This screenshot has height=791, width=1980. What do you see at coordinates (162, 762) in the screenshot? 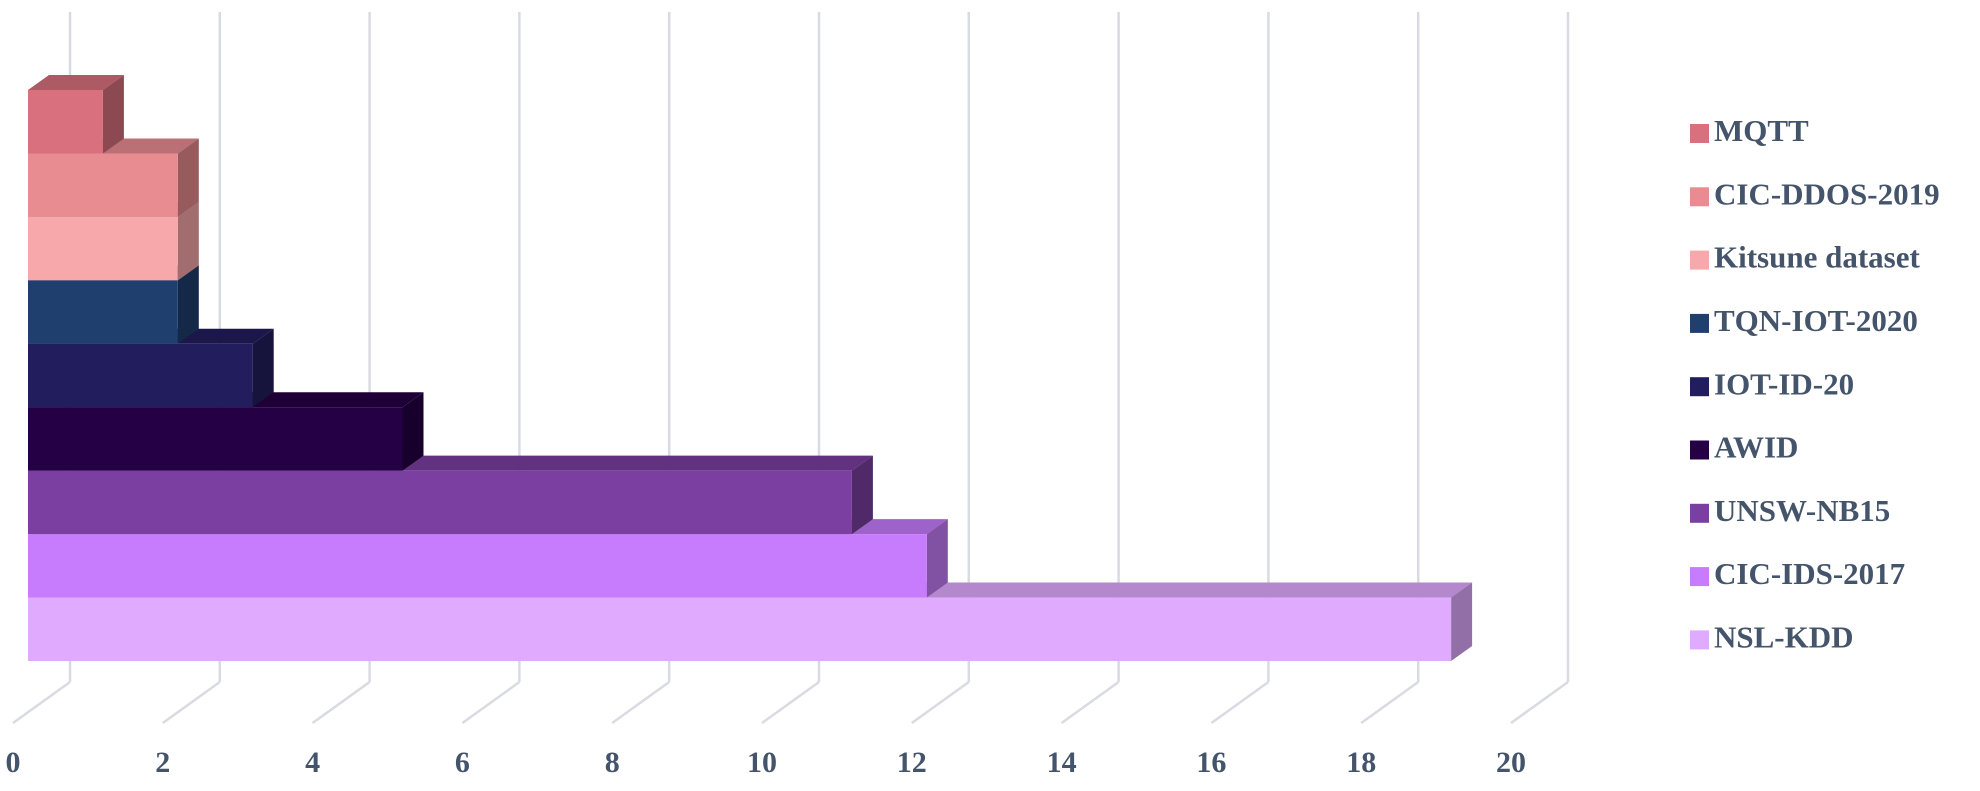
I see `x-tick-label: 2` at bounding box center [162, 762].